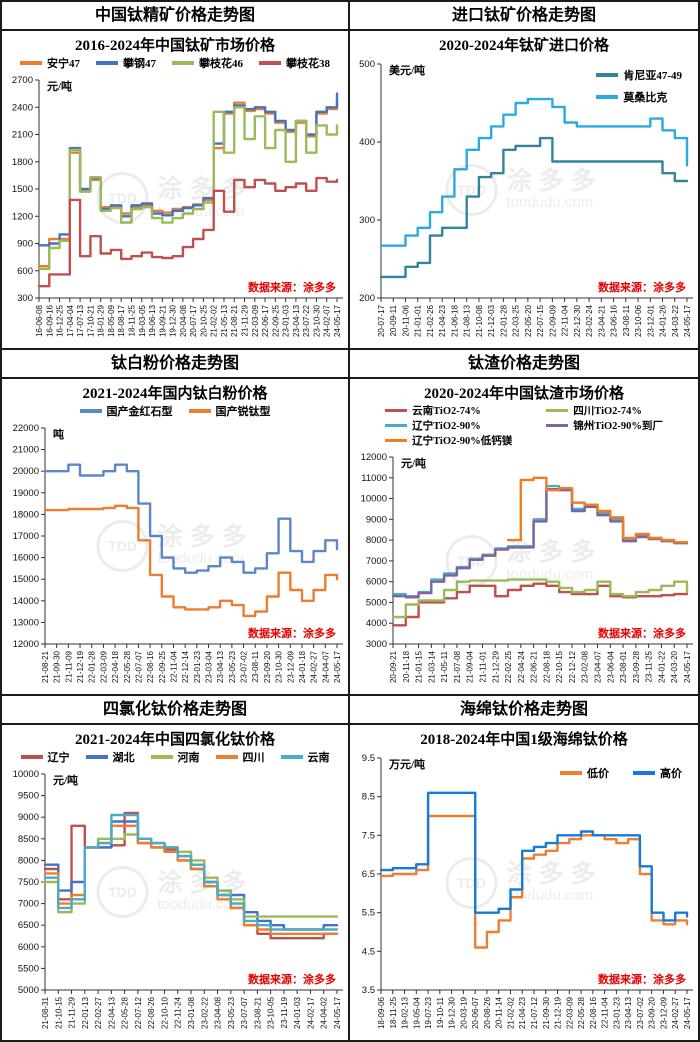 Image resolution: width=700 pixels, height=1042 pixels. Describe the element at coordinates (267, 666) in the screenshot. I see `x-tick-label: 23-09-20` at that location.